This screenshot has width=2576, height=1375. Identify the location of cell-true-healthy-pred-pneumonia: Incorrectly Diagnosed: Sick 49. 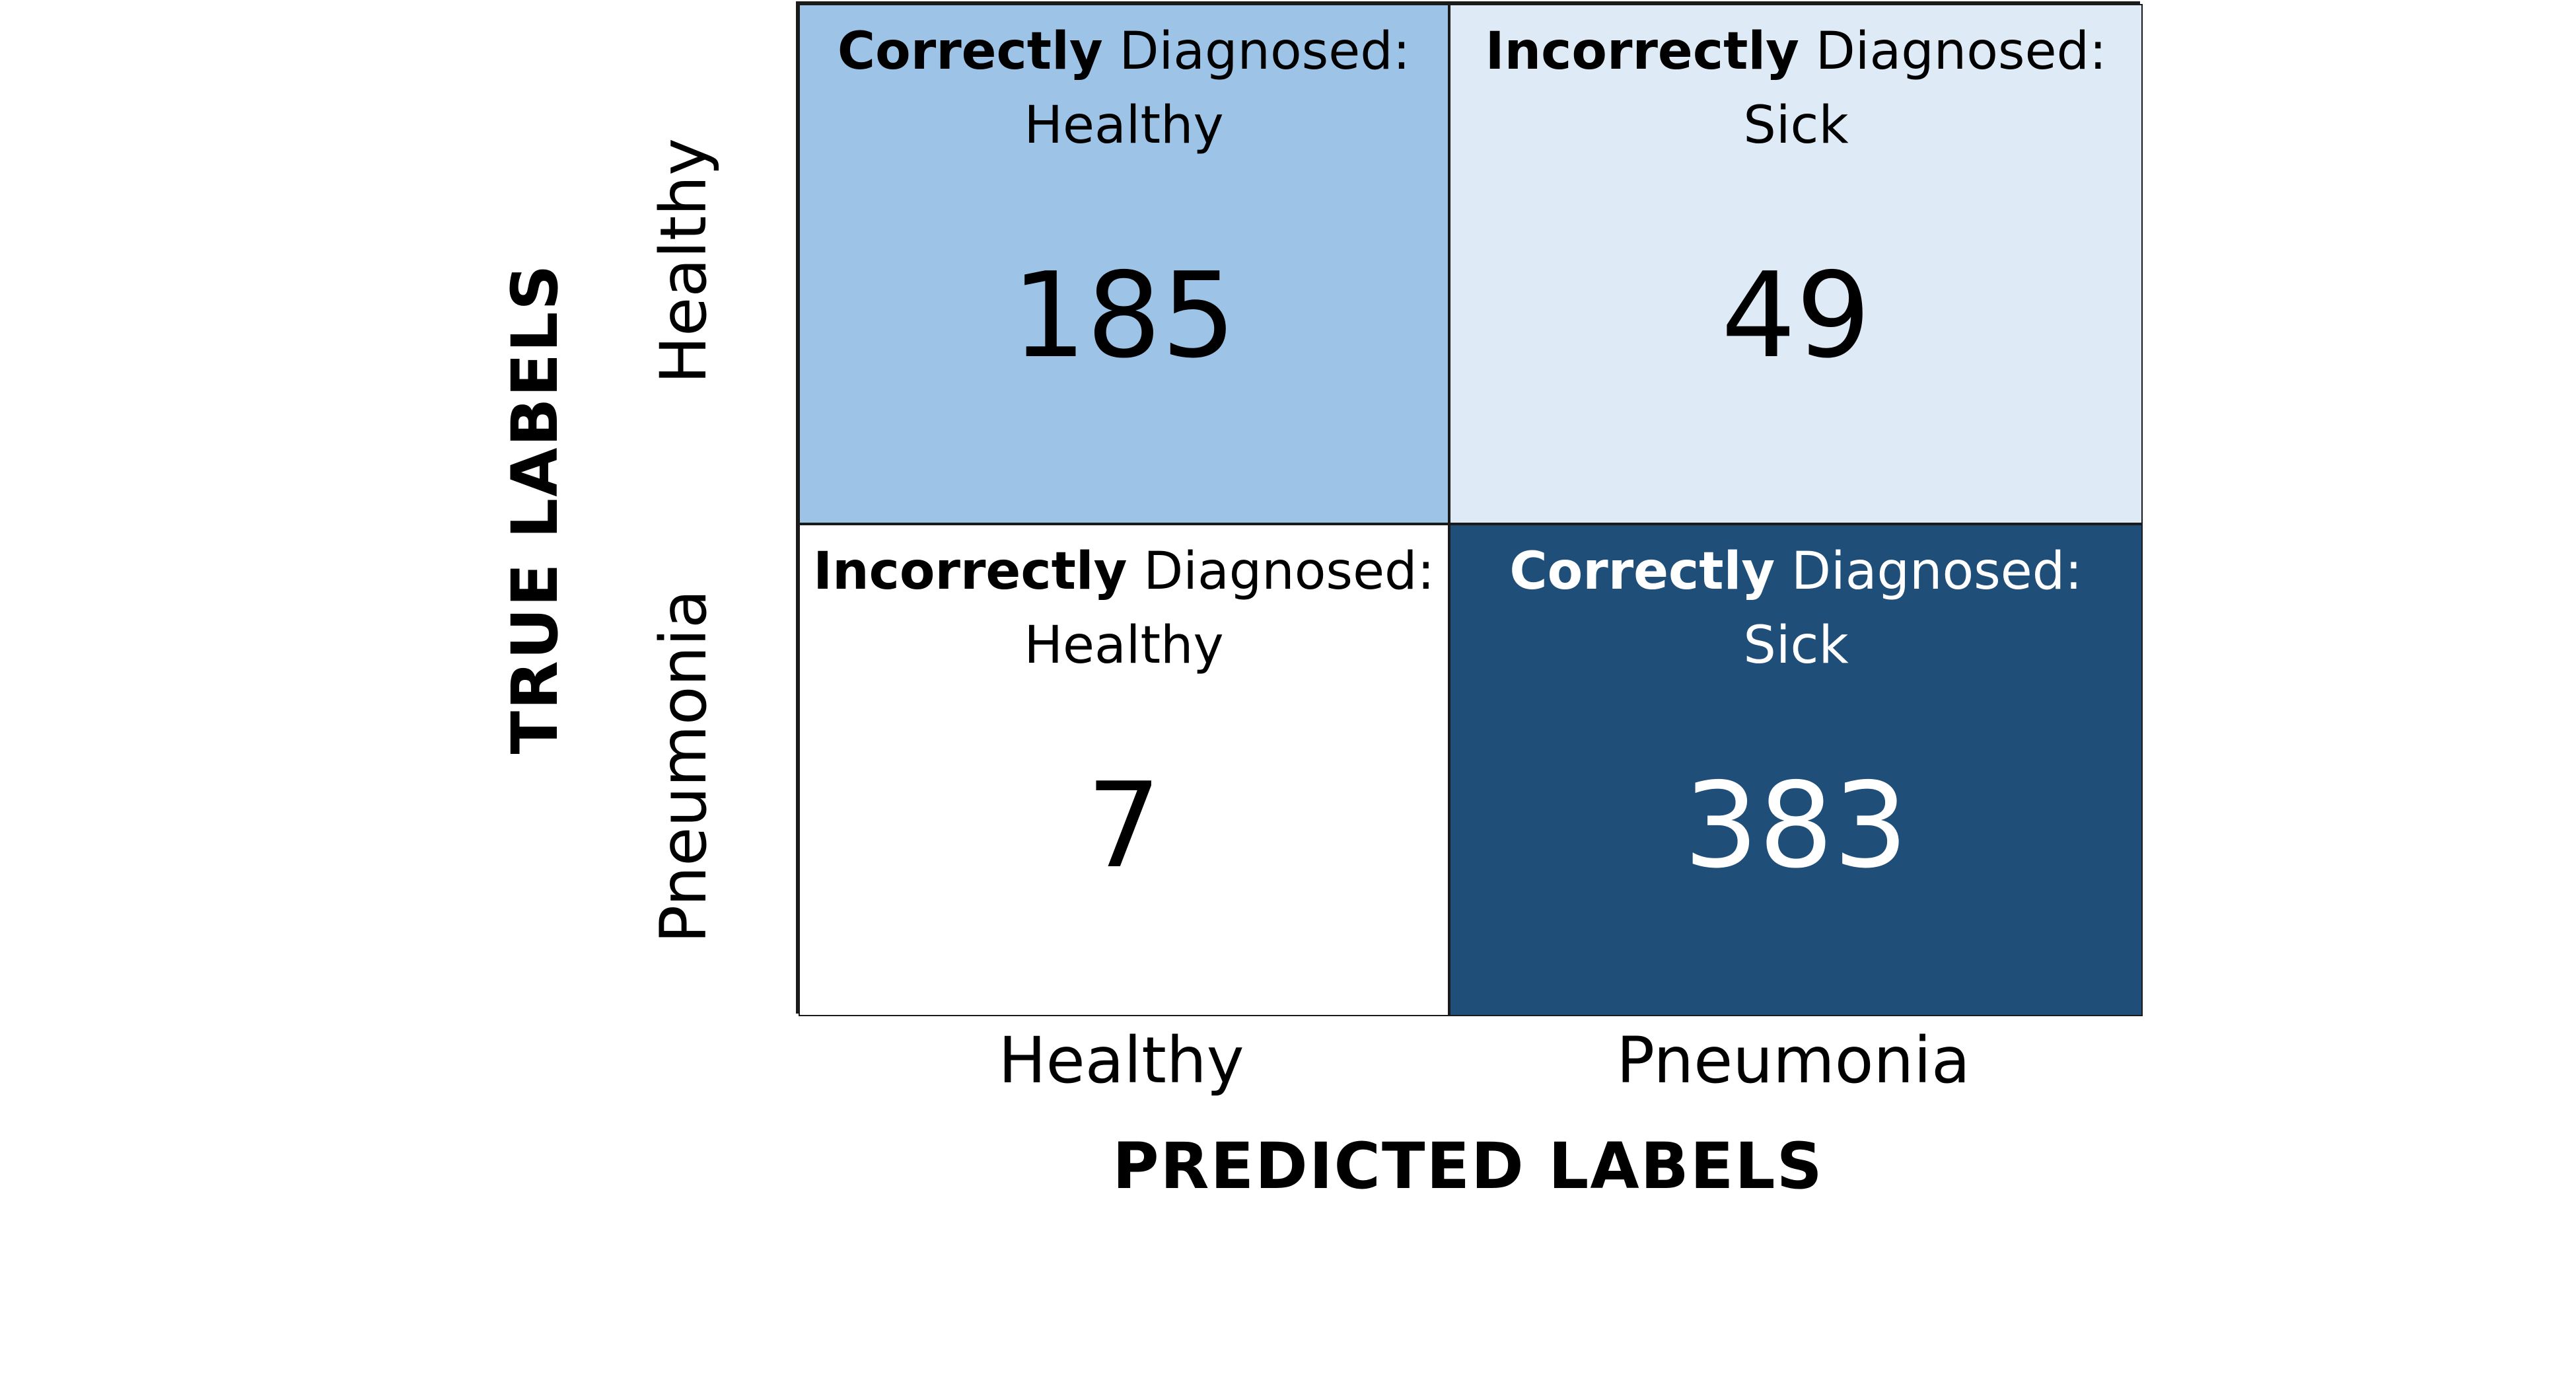
(1796, 264).